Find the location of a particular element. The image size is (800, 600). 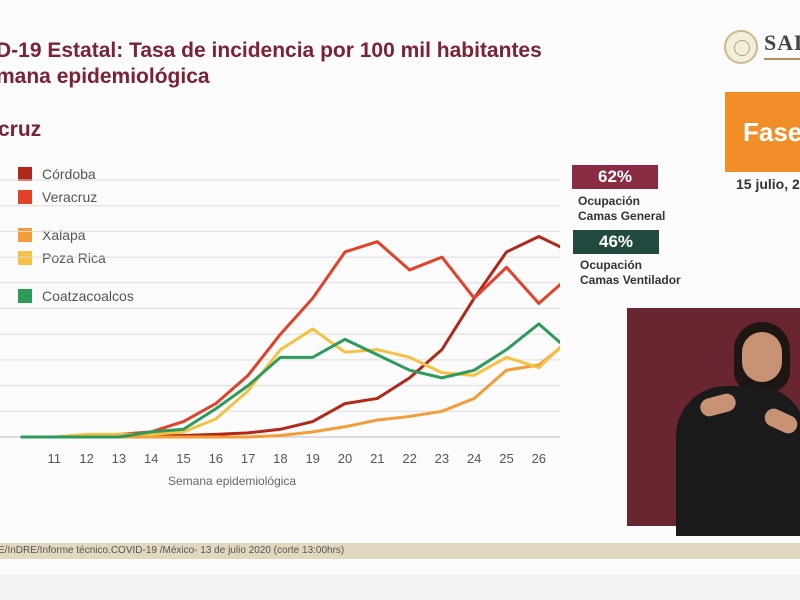

series-line-coatzacoalcos is located at coordinates (290, 380).